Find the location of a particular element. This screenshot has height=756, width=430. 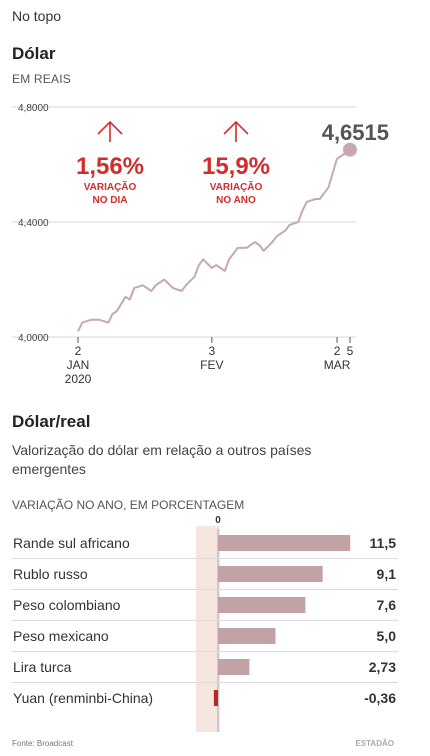

source-note: Fonte: Broadcast is located at coordinates (42, 743).